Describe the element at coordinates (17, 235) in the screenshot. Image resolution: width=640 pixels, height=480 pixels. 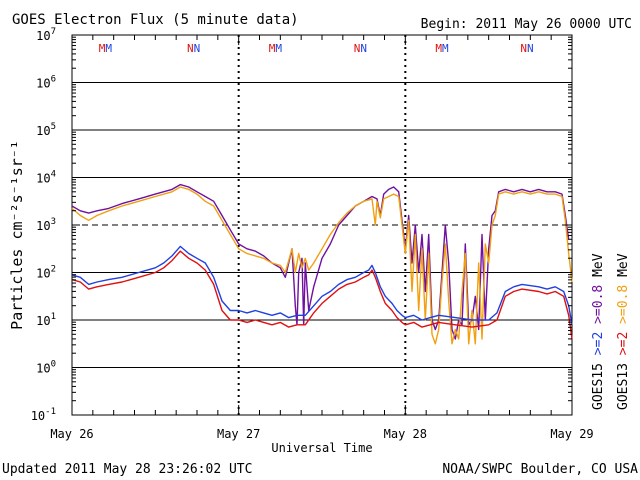
I see `y-axis-label: Particles cm⁻²s⁻¹sr⁻¹` at that location.